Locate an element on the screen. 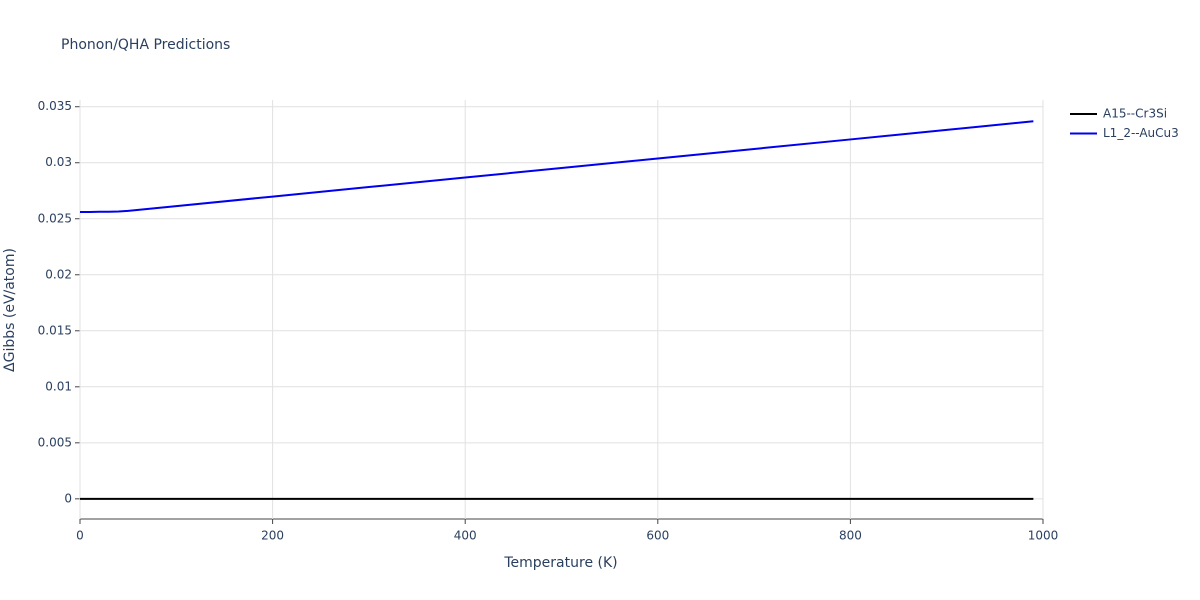 The width and height of the screenshot is (1200, 600). y-tick-label: 0.025 is located at coordinates (55, 218).